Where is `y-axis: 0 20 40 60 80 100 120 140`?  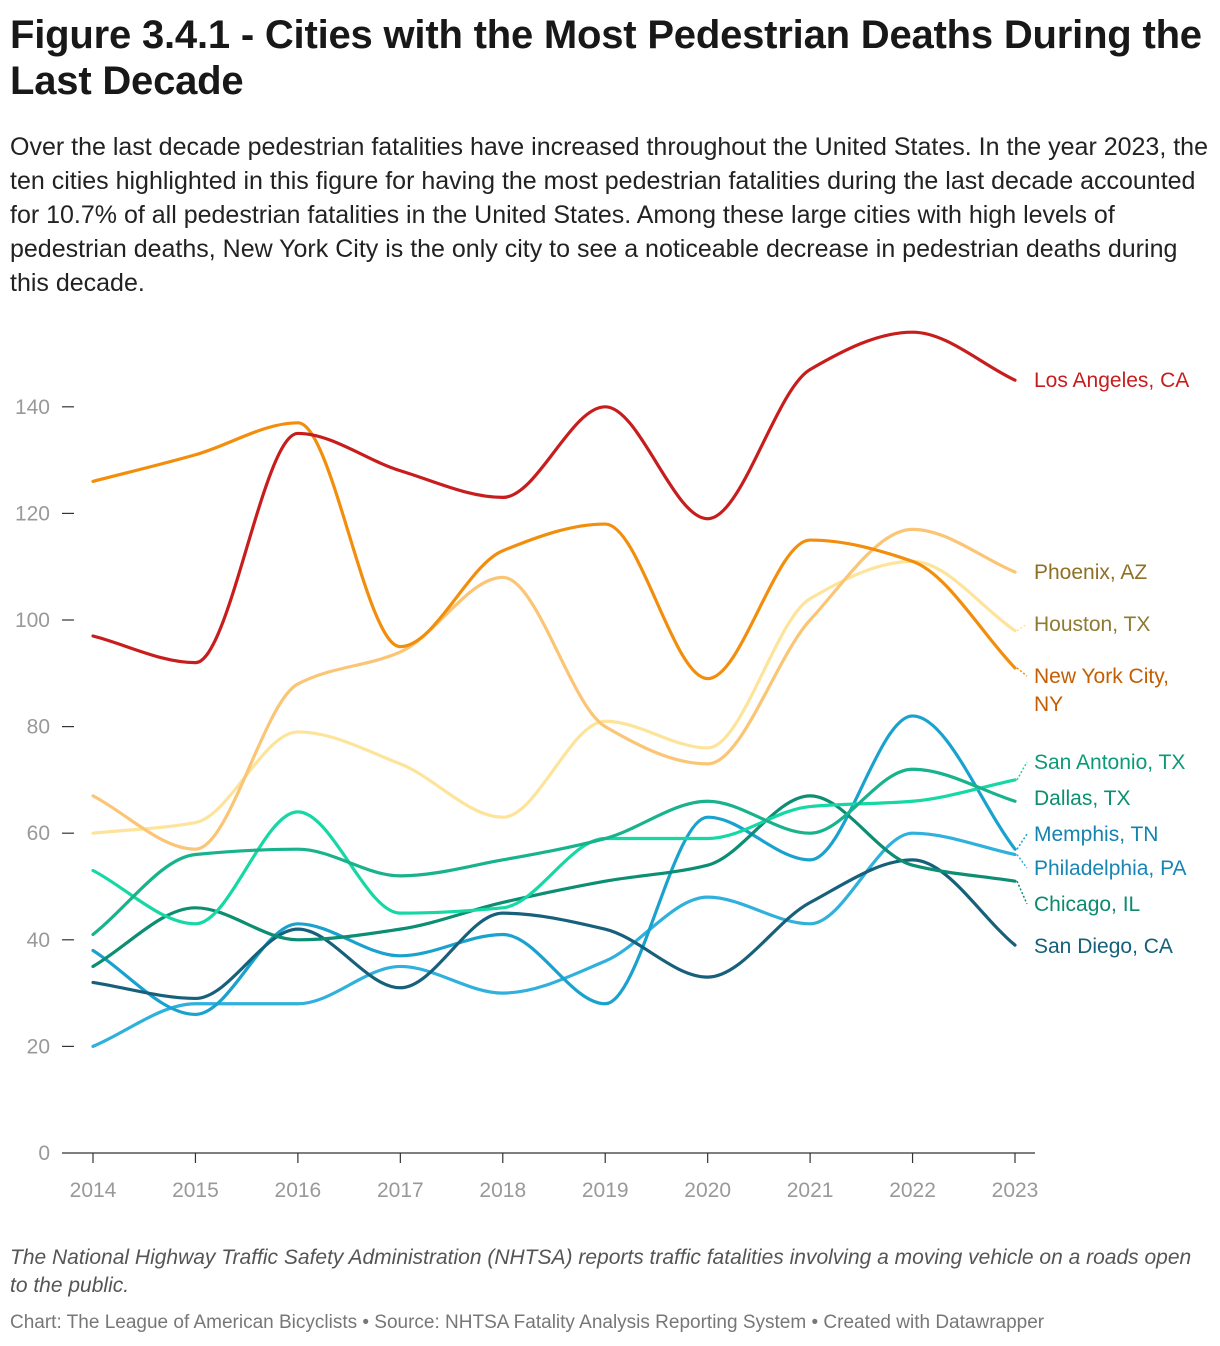
y-axis: 0 20 40 60 80 100 120 140 is located at coordinates (44, 780).